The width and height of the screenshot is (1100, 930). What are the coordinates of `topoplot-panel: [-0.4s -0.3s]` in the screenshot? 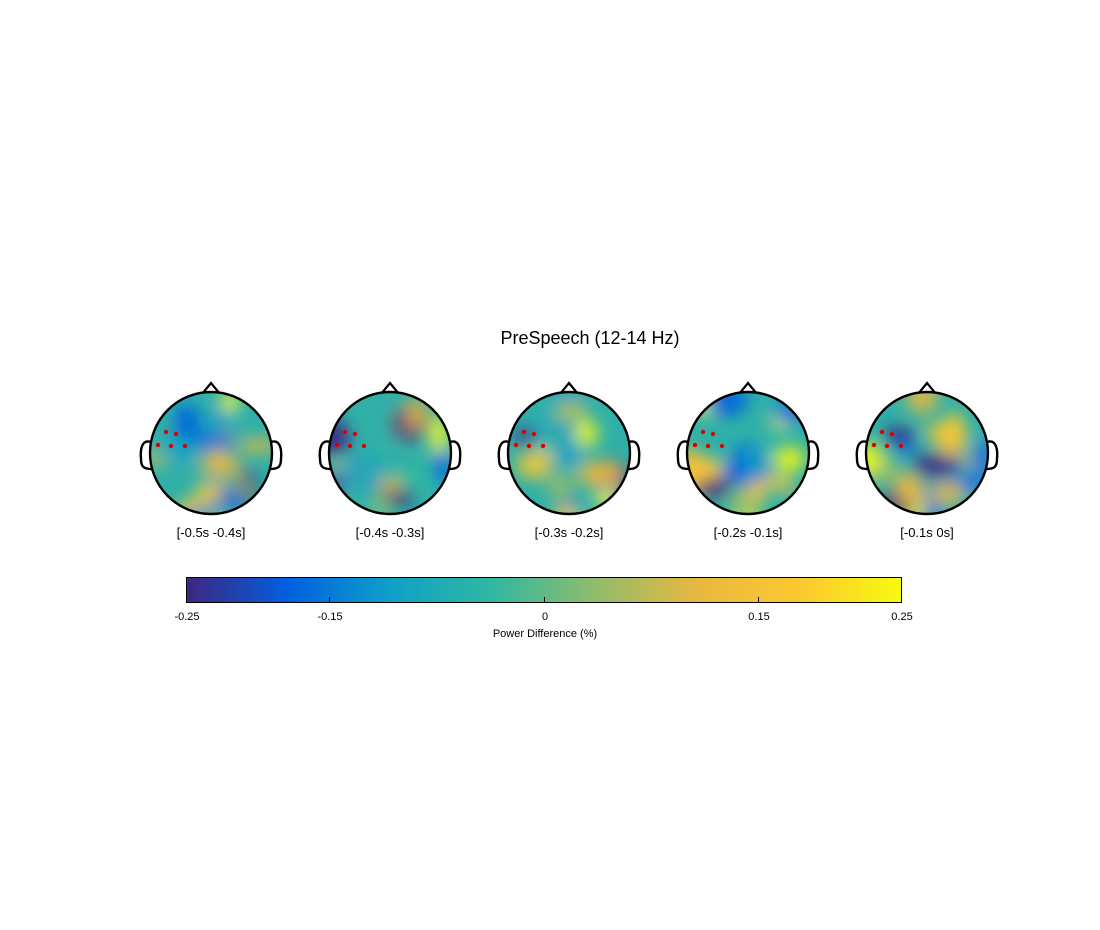 It's located at (390, 462).